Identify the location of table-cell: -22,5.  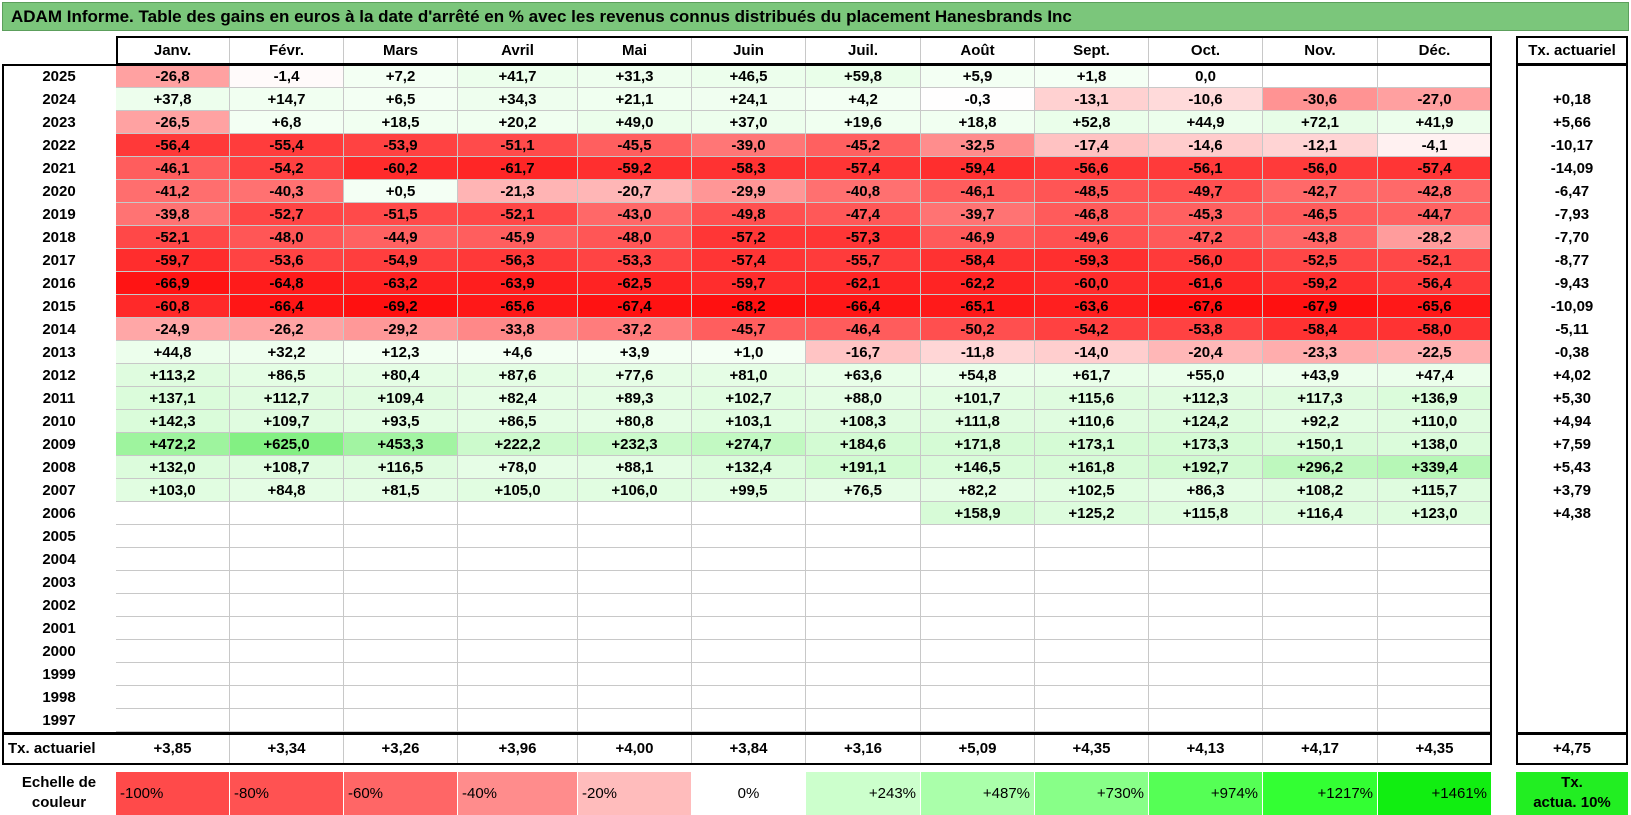
(1435, 352).